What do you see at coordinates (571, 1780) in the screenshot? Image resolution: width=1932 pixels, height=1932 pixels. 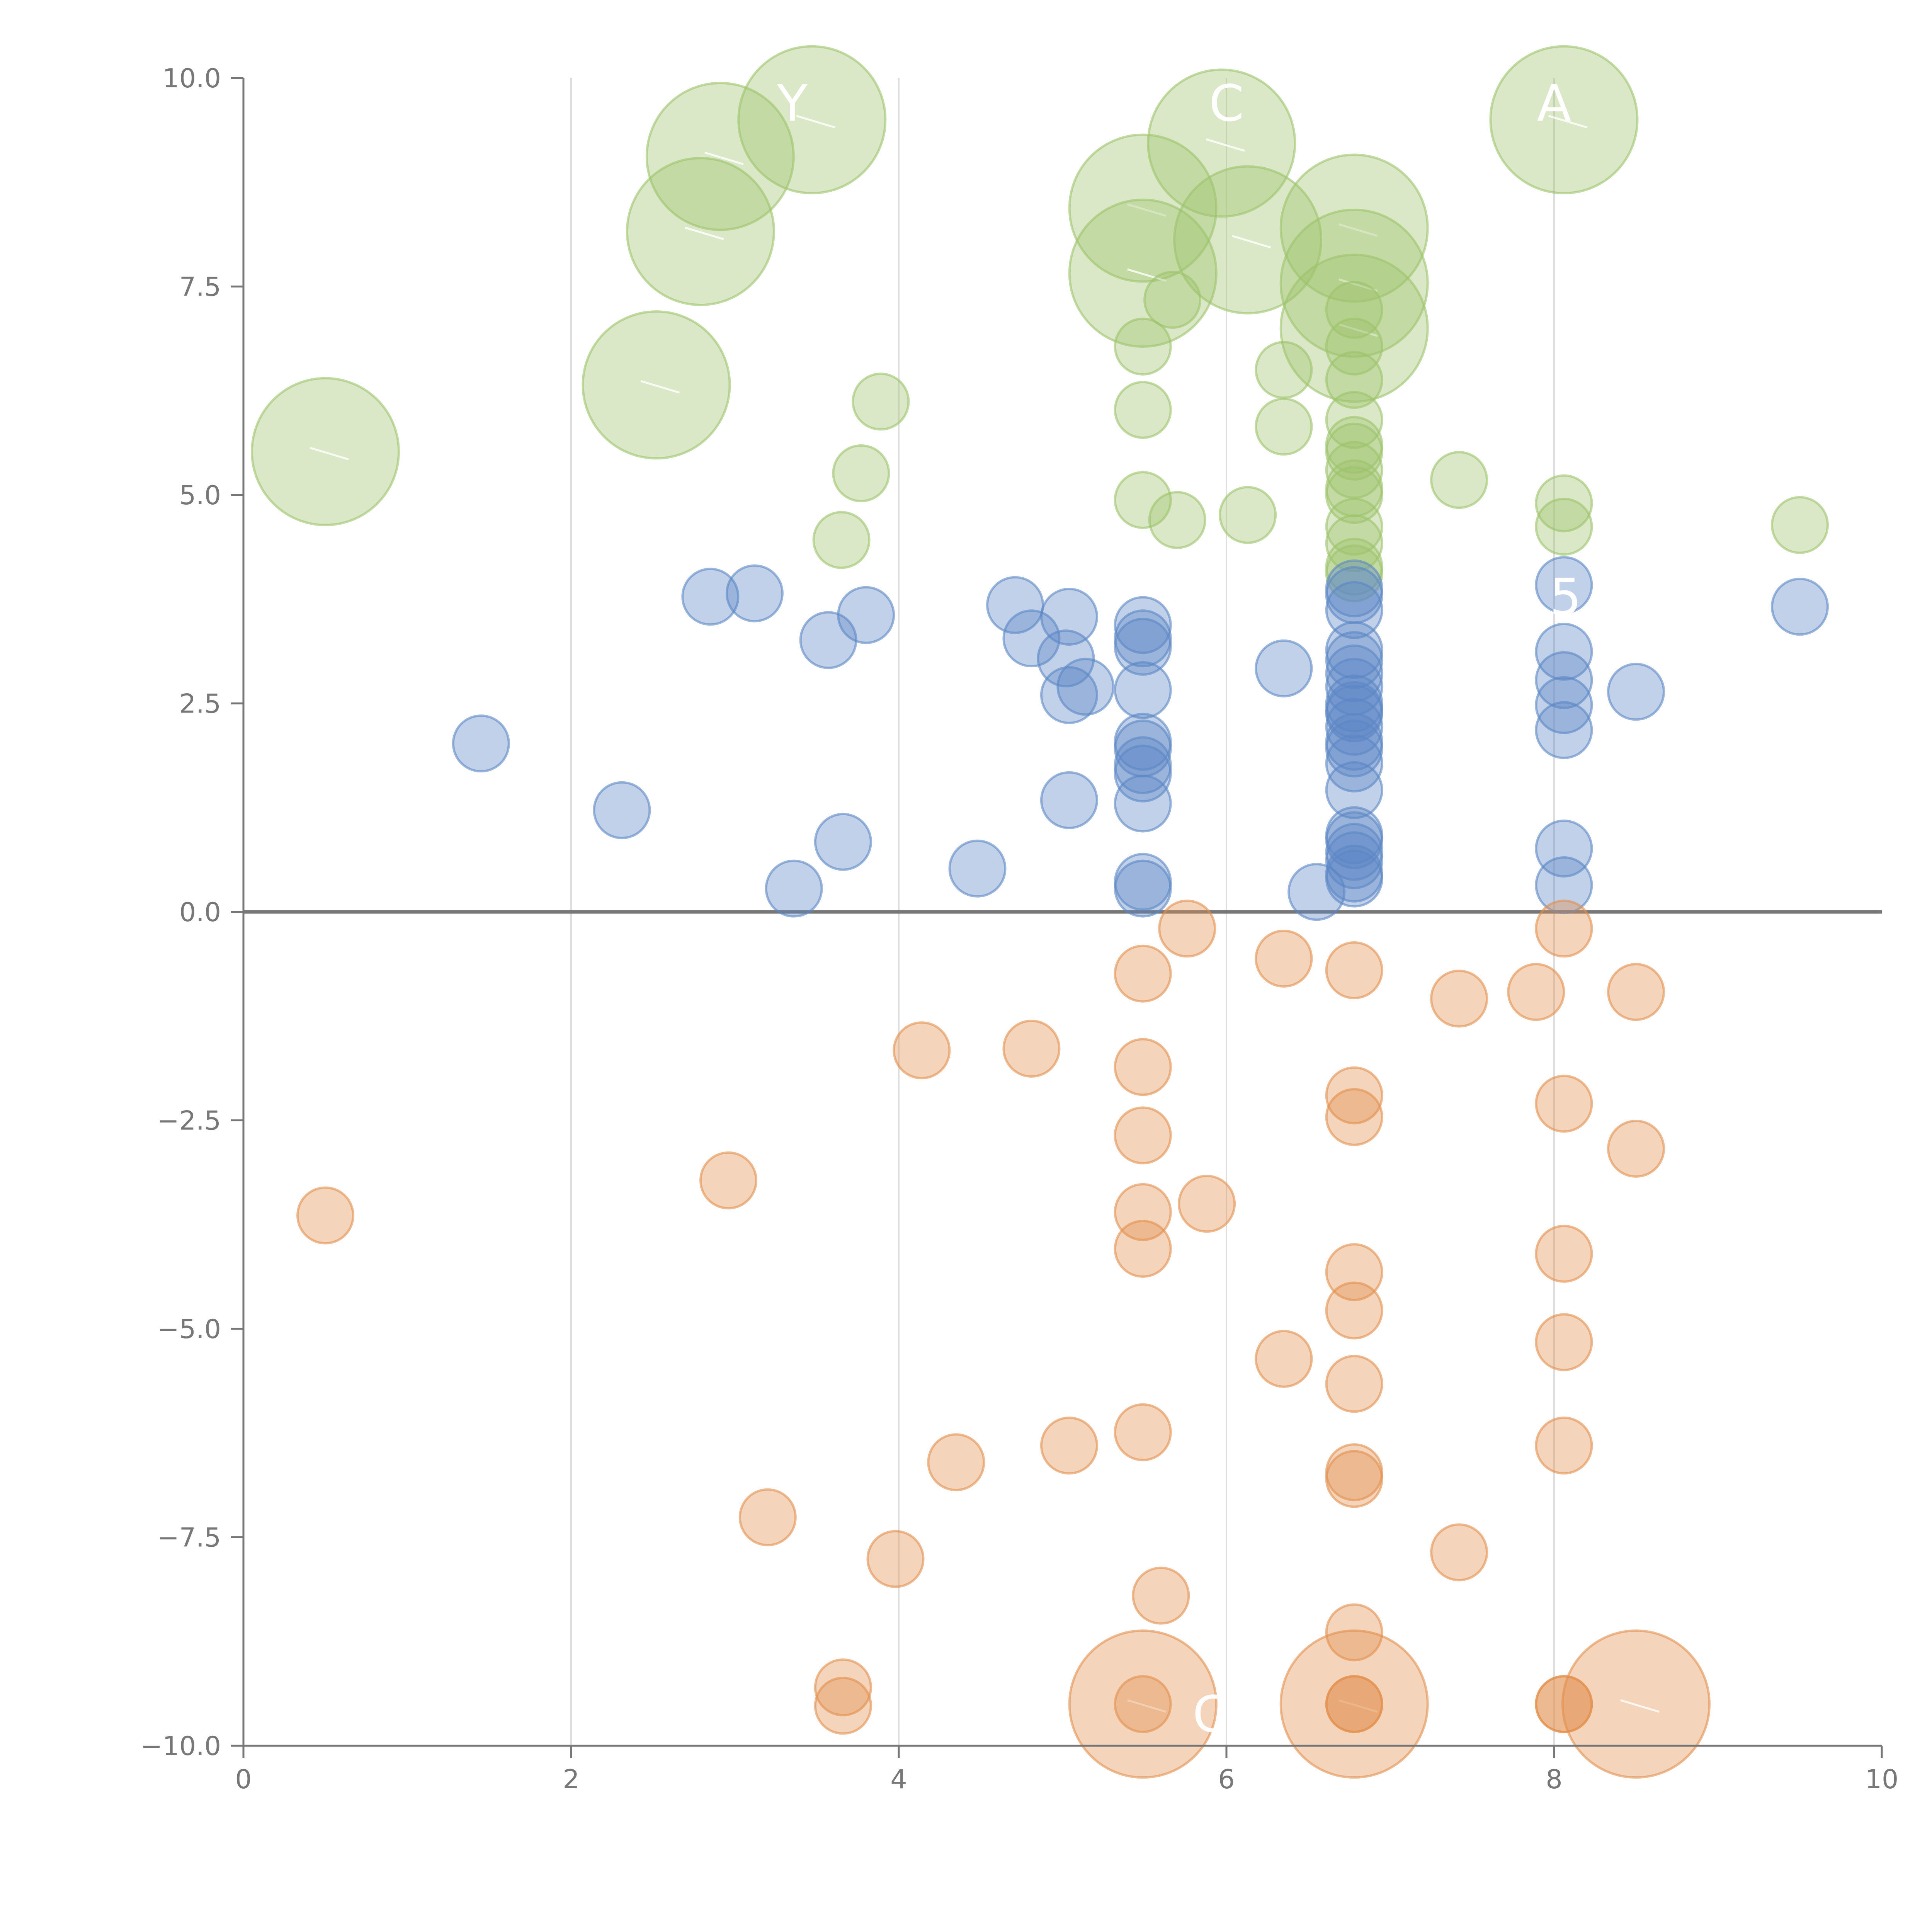 I see `x-tick-label: 2` at bounding box center [571, 1780].